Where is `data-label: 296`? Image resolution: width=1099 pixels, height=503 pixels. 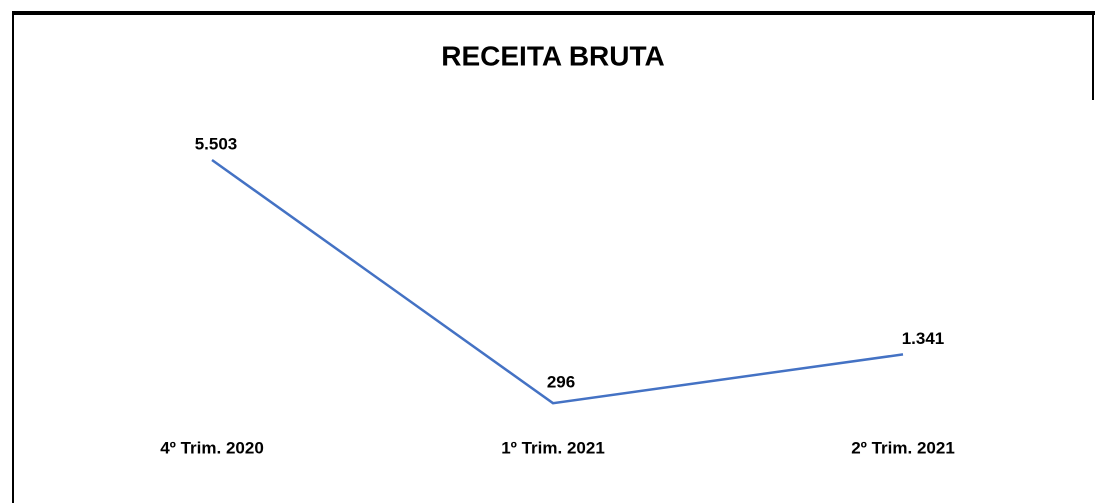
data-label: 296 is located at coordinates (561, 382).